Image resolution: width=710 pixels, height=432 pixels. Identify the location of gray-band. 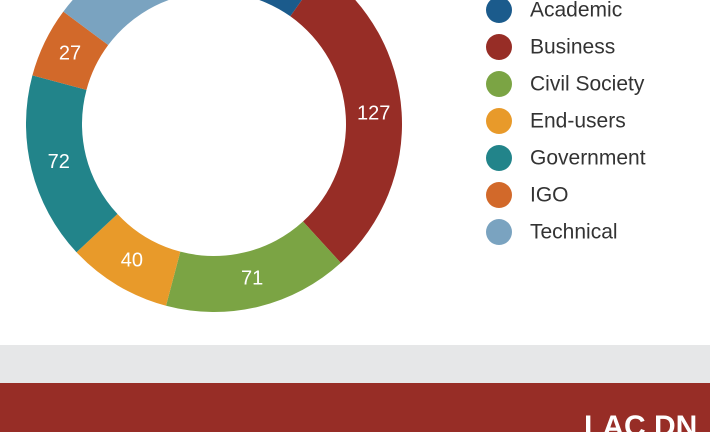
(355, 364).